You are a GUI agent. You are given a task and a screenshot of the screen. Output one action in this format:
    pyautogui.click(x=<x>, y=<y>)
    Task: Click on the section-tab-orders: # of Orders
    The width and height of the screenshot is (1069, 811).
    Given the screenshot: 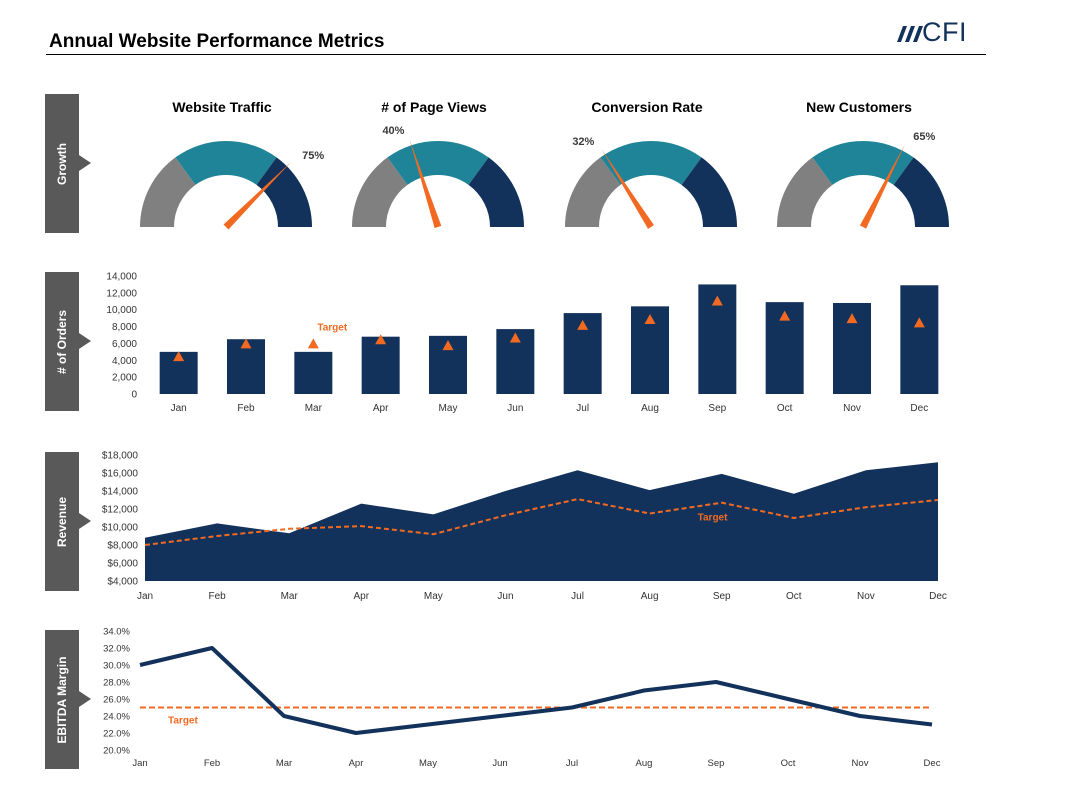 What is the action you would take?
    pyautogui.click(x=68, y=341)
    